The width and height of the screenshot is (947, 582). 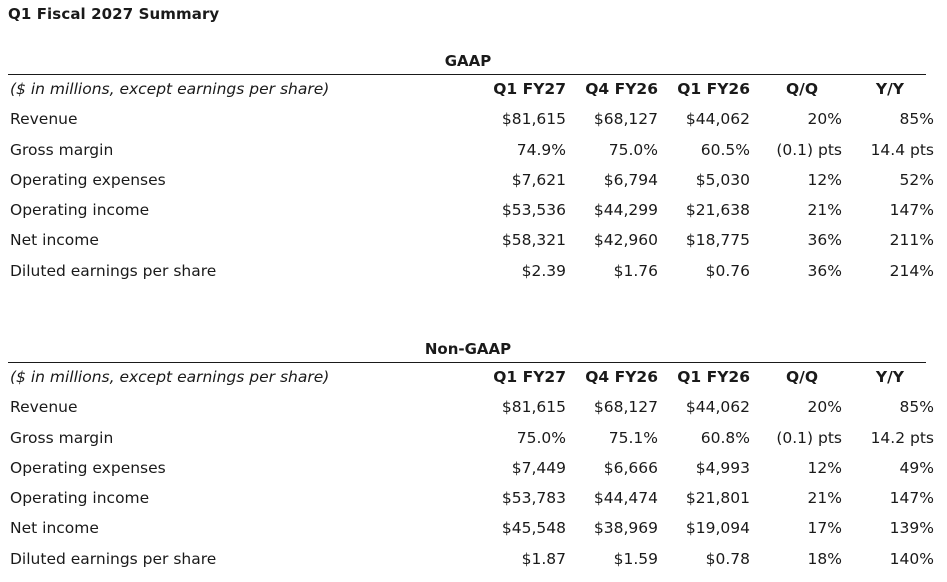 I want to click on column-header-y-y: Y/Y, so click(x=889, y=377).